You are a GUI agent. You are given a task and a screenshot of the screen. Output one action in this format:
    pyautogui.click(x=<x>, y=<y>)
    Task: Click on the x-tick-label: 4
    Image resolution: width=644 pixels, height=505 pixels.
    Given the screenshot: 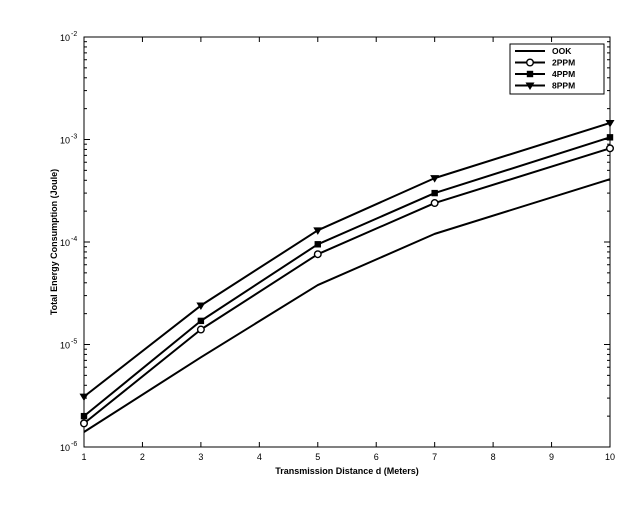 What is the action you would take?
    pyautogui.click(x=259, y=457)
    